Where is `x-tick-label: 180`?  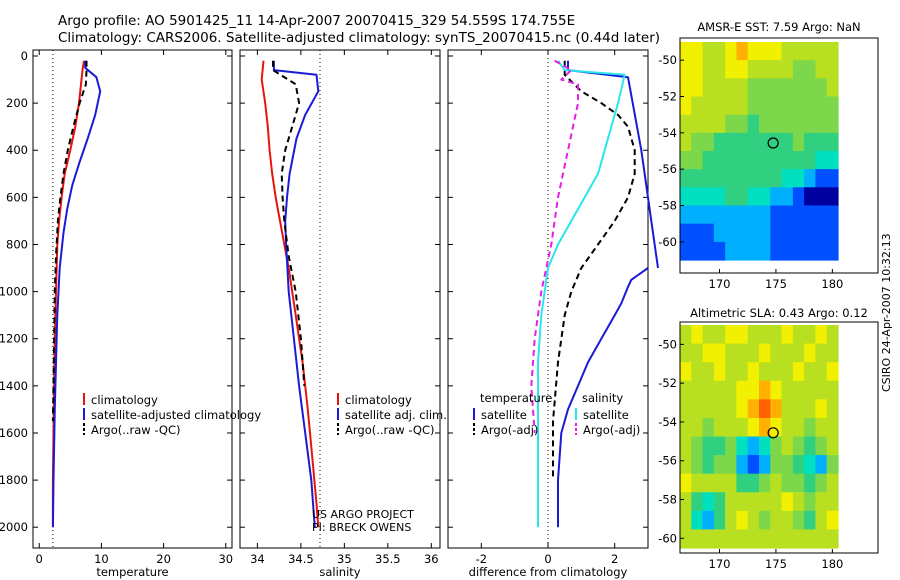
x-tick-label: 180 is located at coordinates (832, 284).